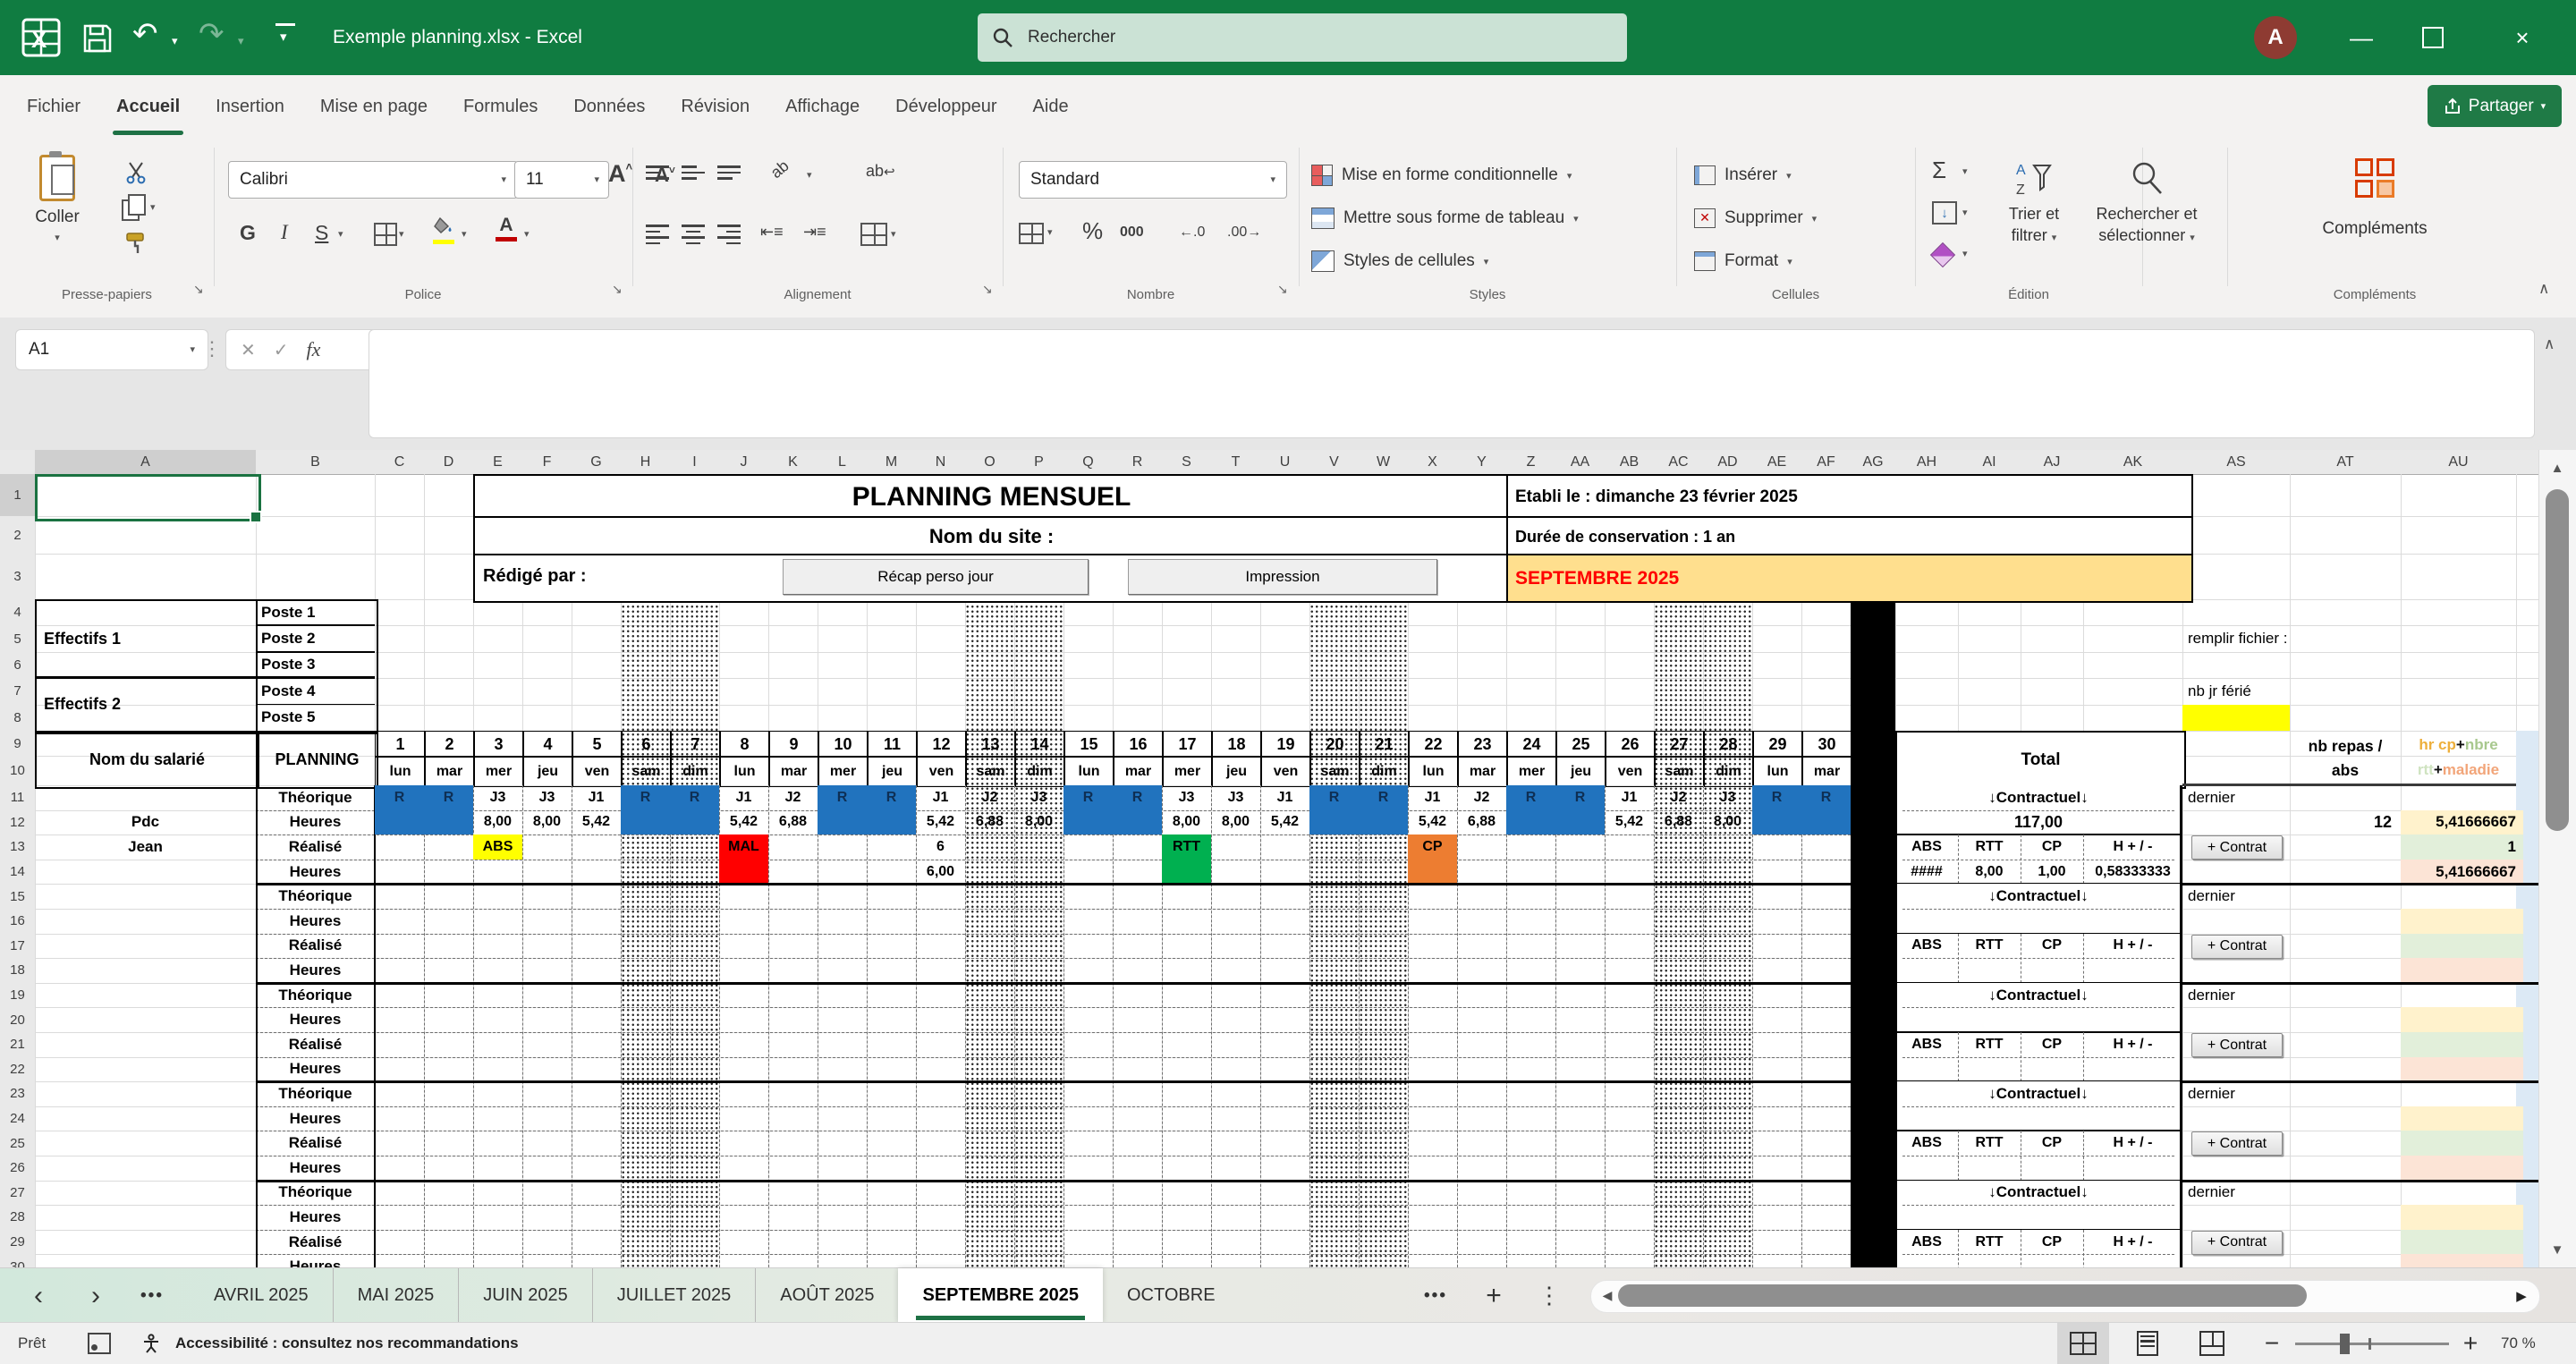 The height and width of the screenshot is (1364, 2576). I want to click on recap-perso-jour-button: Récap perso jour, so click(936, 577).